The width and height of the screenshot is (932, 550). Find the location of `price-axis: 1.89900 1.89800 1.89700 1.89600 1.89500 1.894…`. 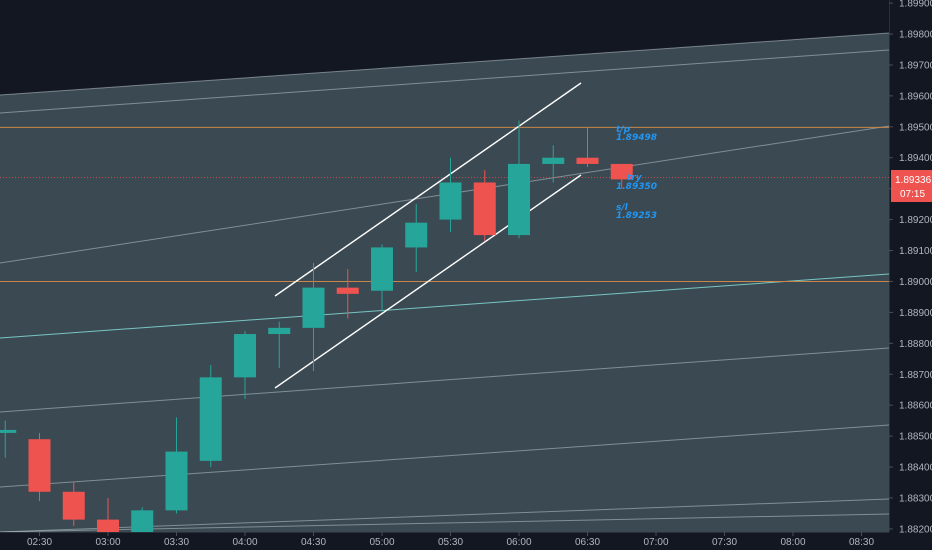

price-axis: 1.89900 1.89800 1.89700 1.89600 1.89500 1.894… is located at coordinates (910, 267).